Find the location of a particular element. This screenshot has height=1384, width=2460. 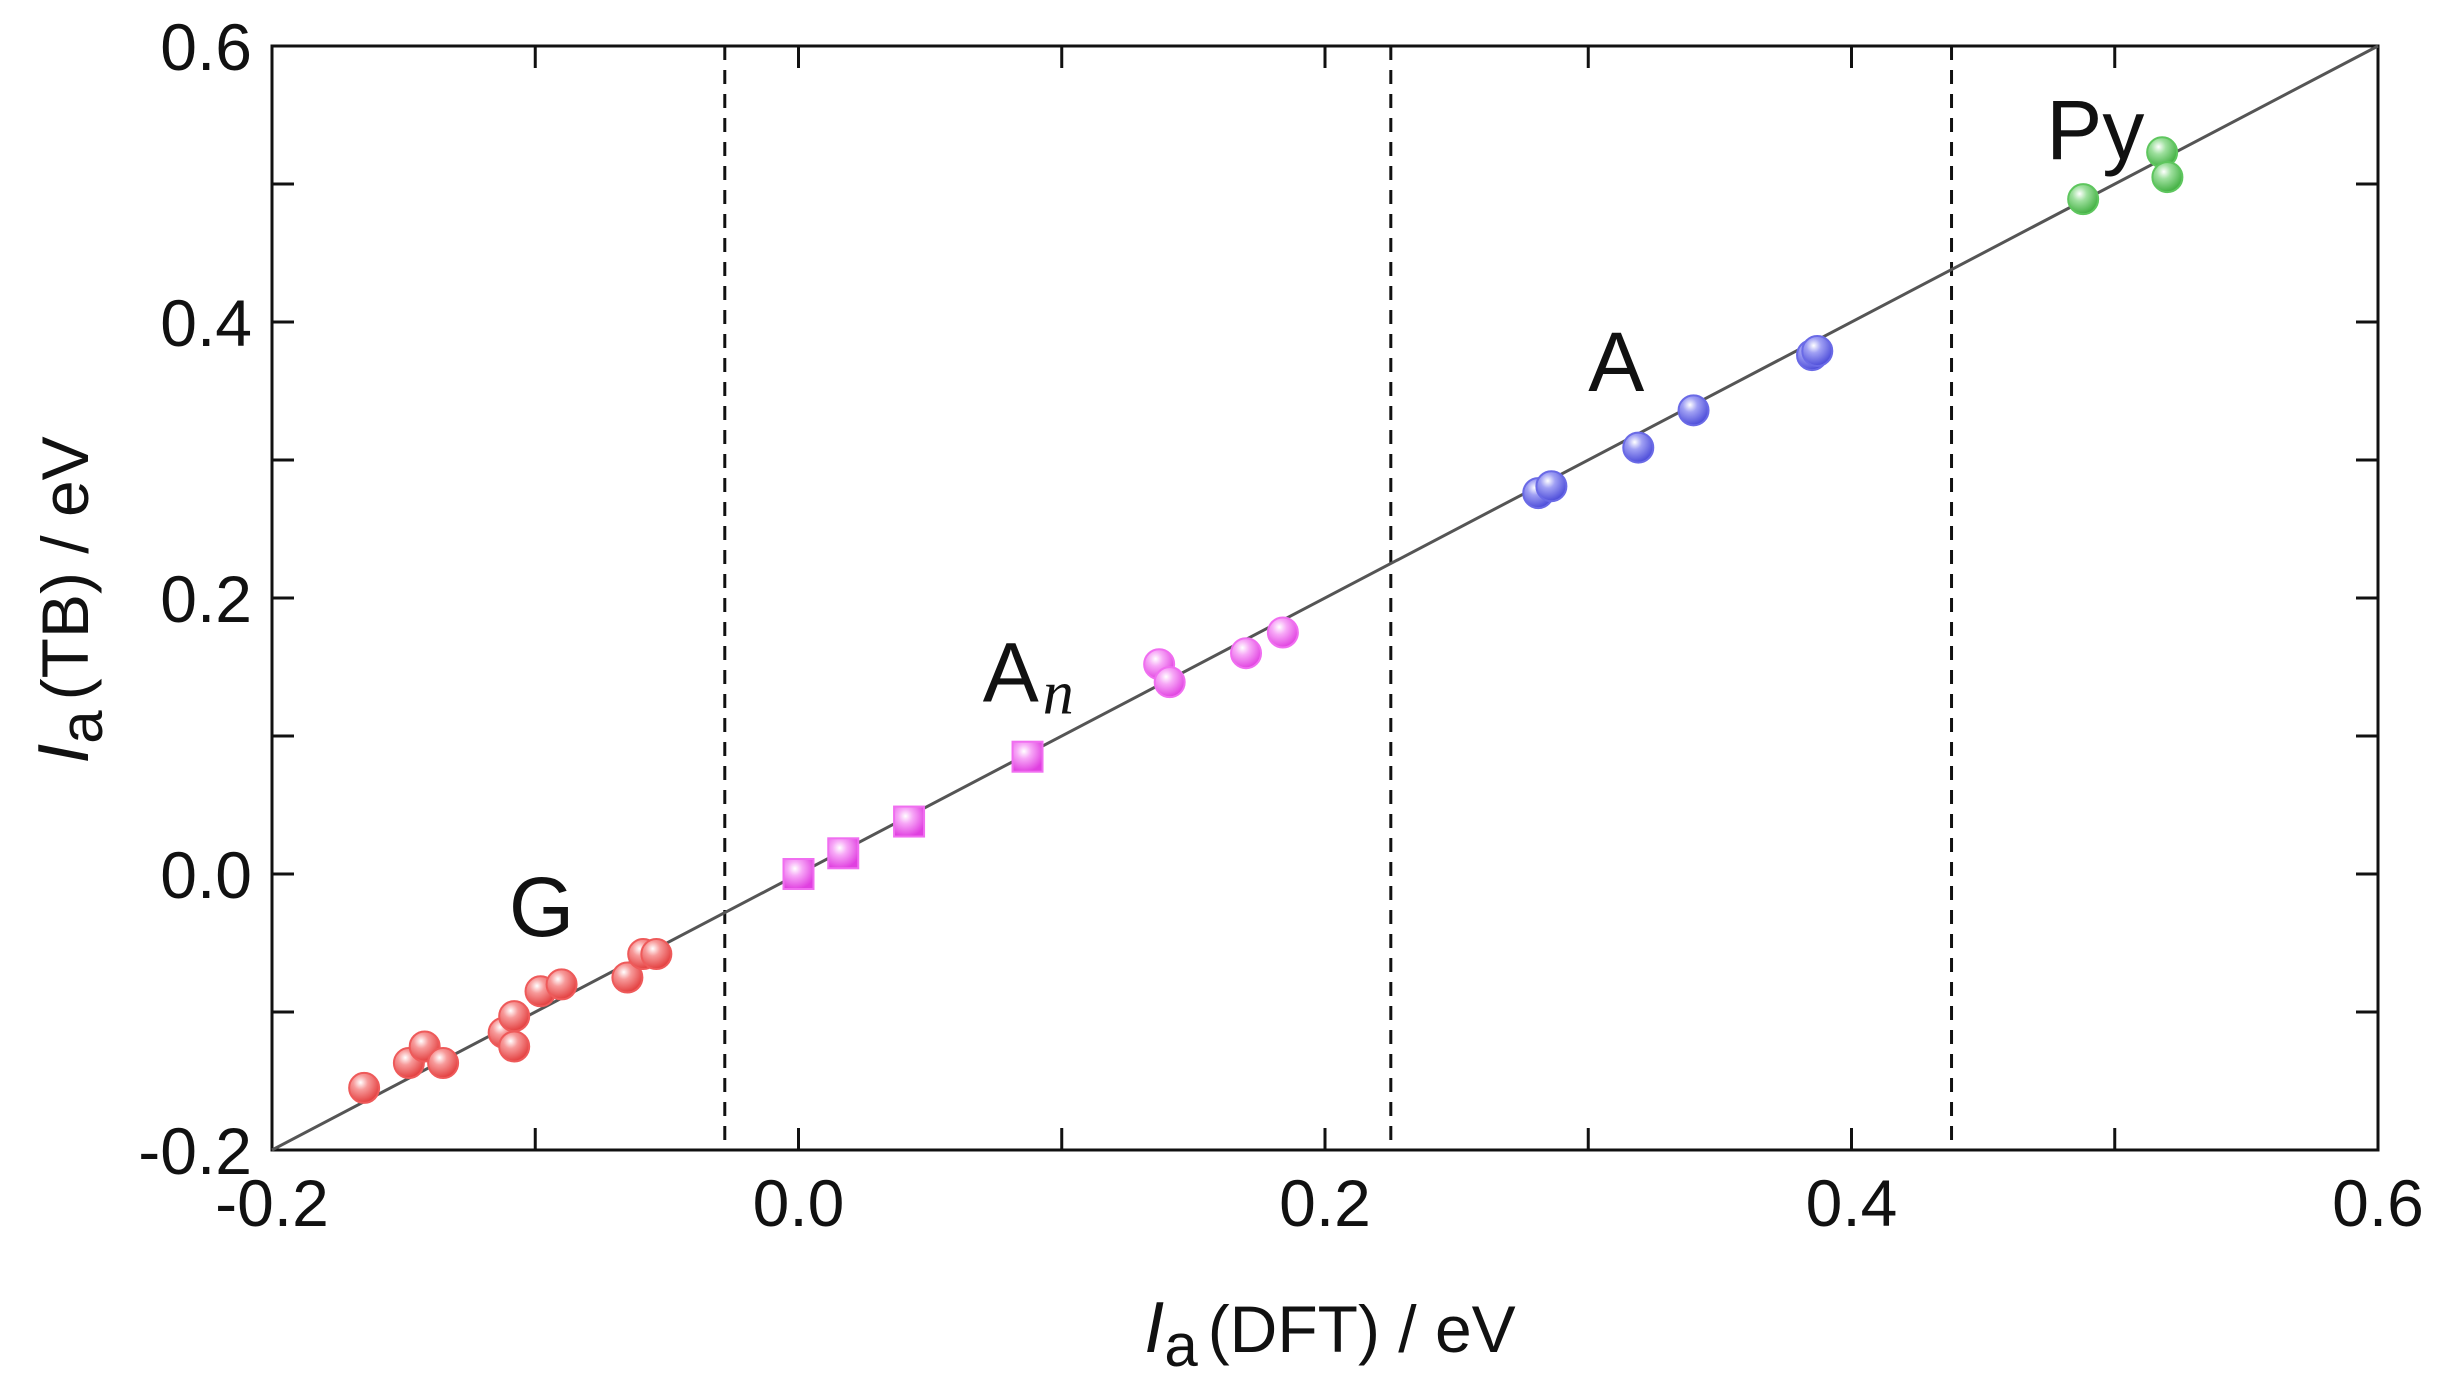

y-axis-title: Ia(TB) / eV is located at coordinates (69, 599).